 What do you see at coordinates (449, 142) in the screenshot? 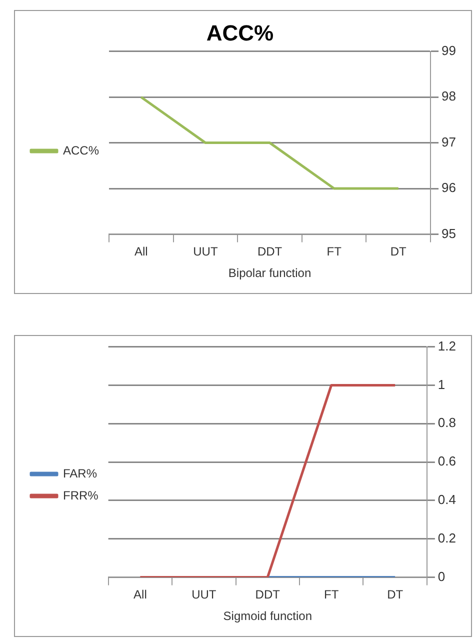
I see `y-tick-label: 97` at bounding box center [449, 142].